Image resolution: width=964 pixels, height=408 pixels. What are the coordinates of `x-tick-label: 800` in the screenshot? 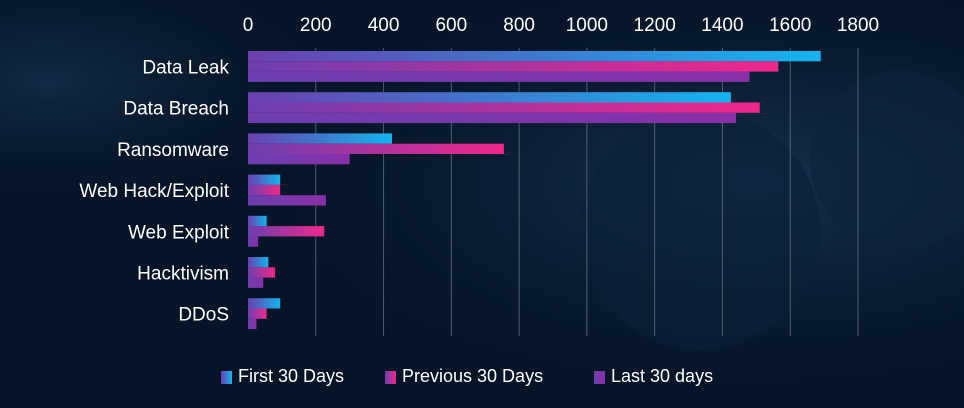 It's located at (519, 25).